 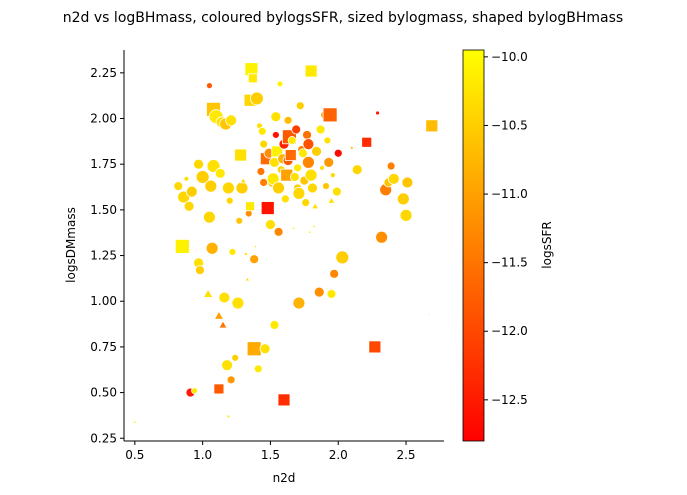 I want to click on y-tick-label: 0.50, so click(x=103, y=393).